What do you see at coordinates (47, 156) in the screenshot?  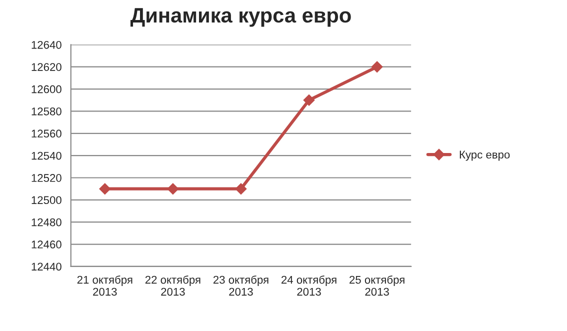 I see `y-tick-label: 12540` at bounding box center [47, 156].